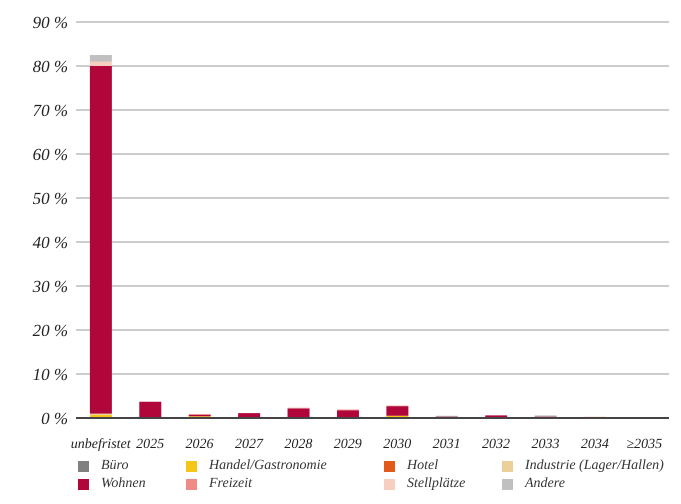 The width and height of the screenshot is (681, 504). Describe the element at coordinates (50, 286) in the screenshot. I see `y-tick-label: 30 %` at that location.